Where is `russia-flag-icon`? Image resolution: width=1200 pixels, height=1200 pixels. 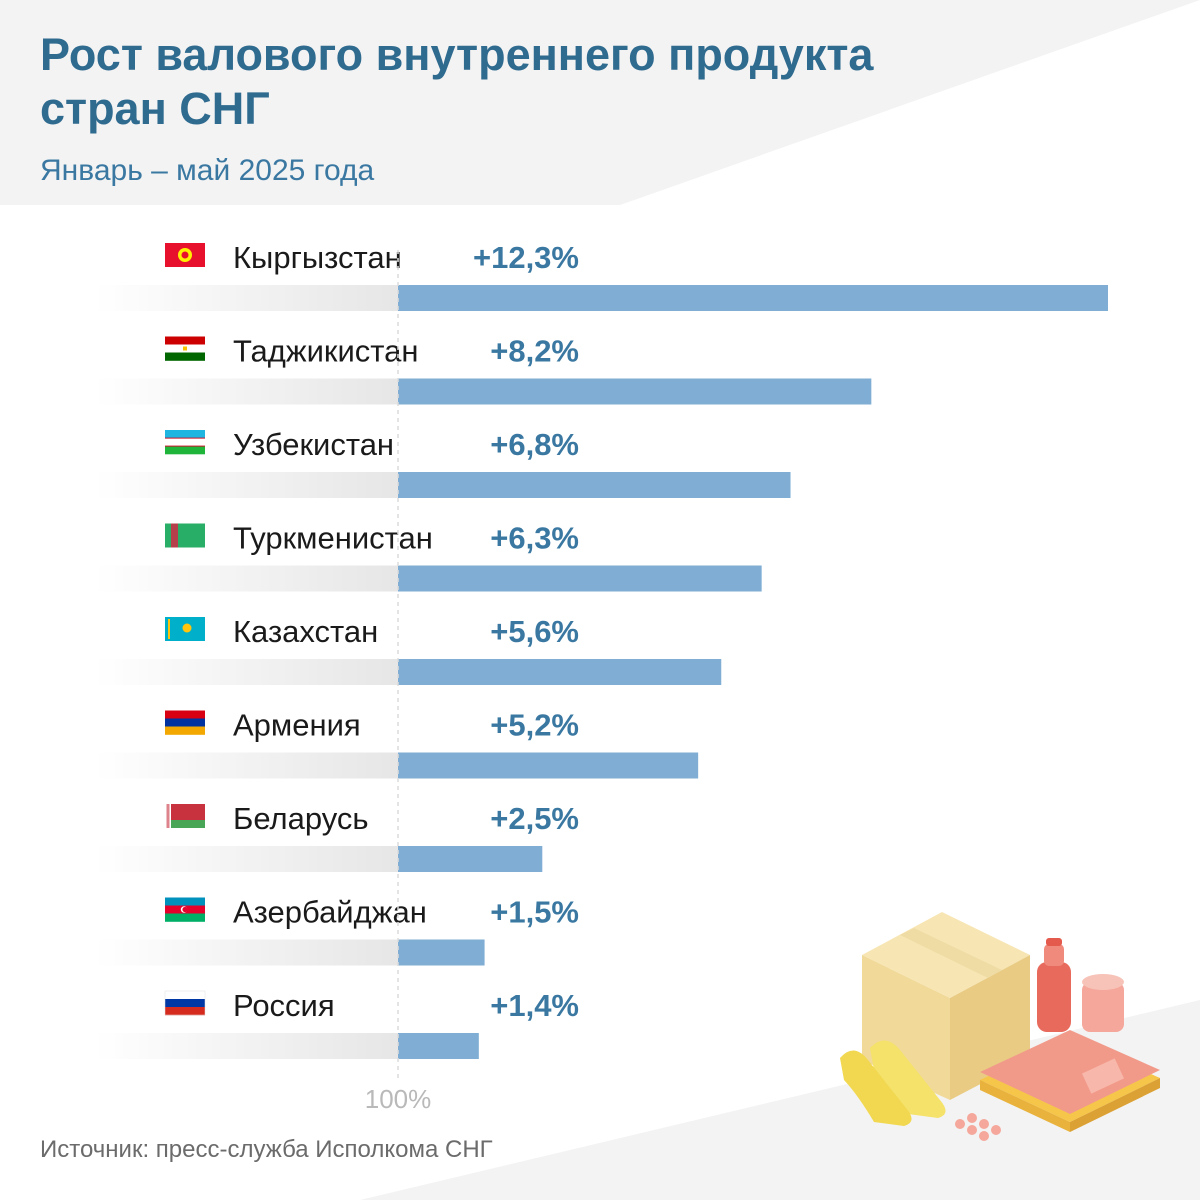
russia-flag-icon is located at coordinates (185, 1003).